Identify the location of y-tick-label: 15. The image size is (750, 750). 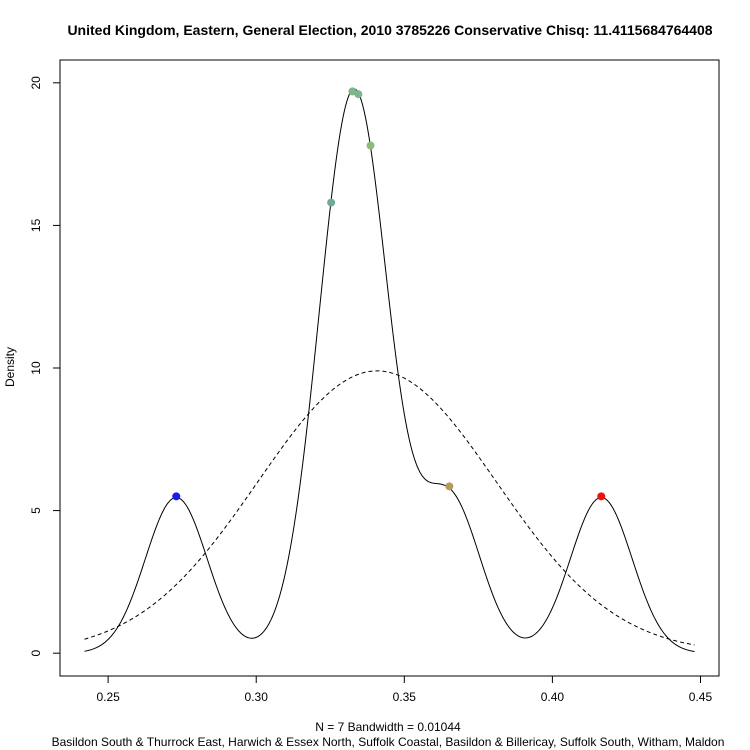
(36, 225).